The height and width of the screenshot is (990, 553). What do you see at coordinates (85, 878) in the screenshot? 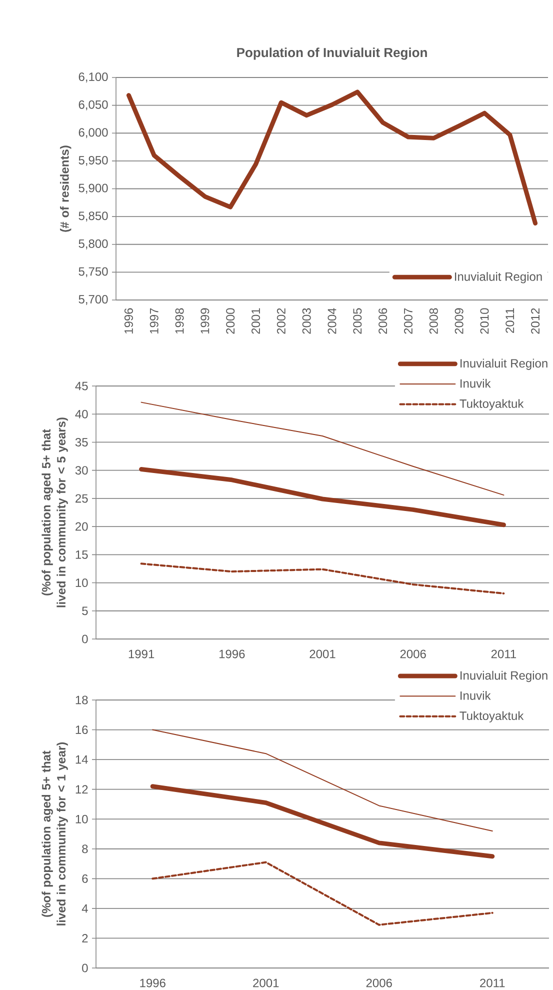
I see `y-tick-label: 6` at bounding box center [85, 878].